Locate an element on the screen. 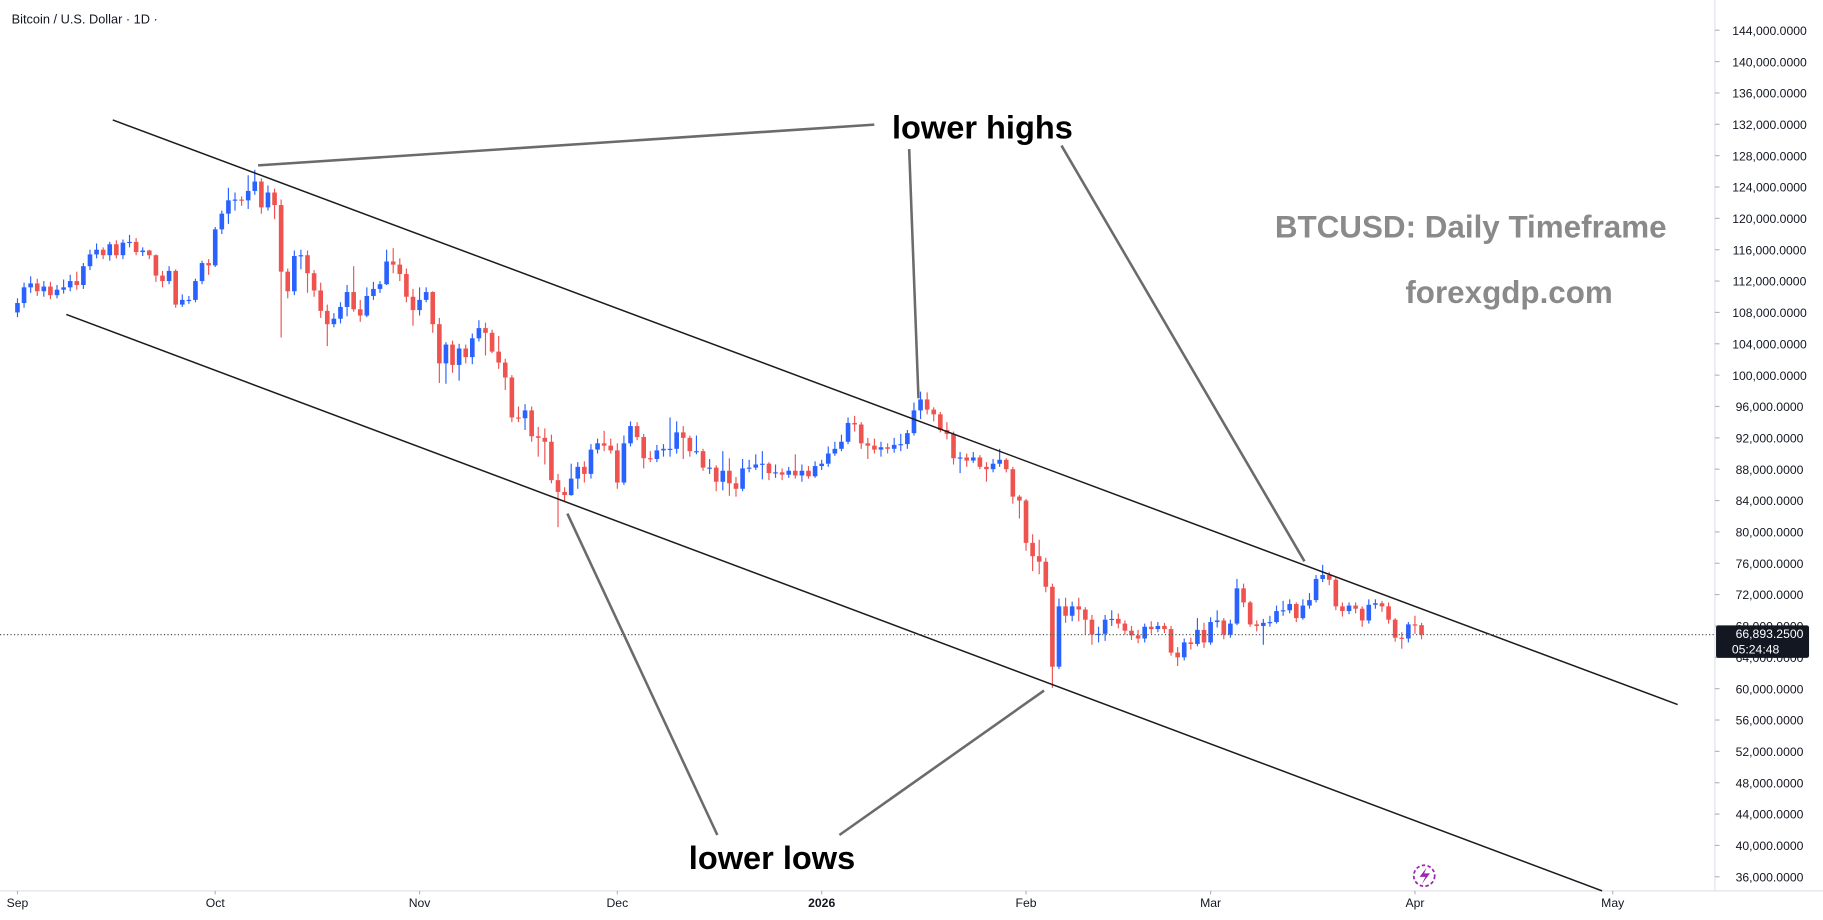  y-tick-label: 44,000.0000 is located at coordinates (1770, 815).